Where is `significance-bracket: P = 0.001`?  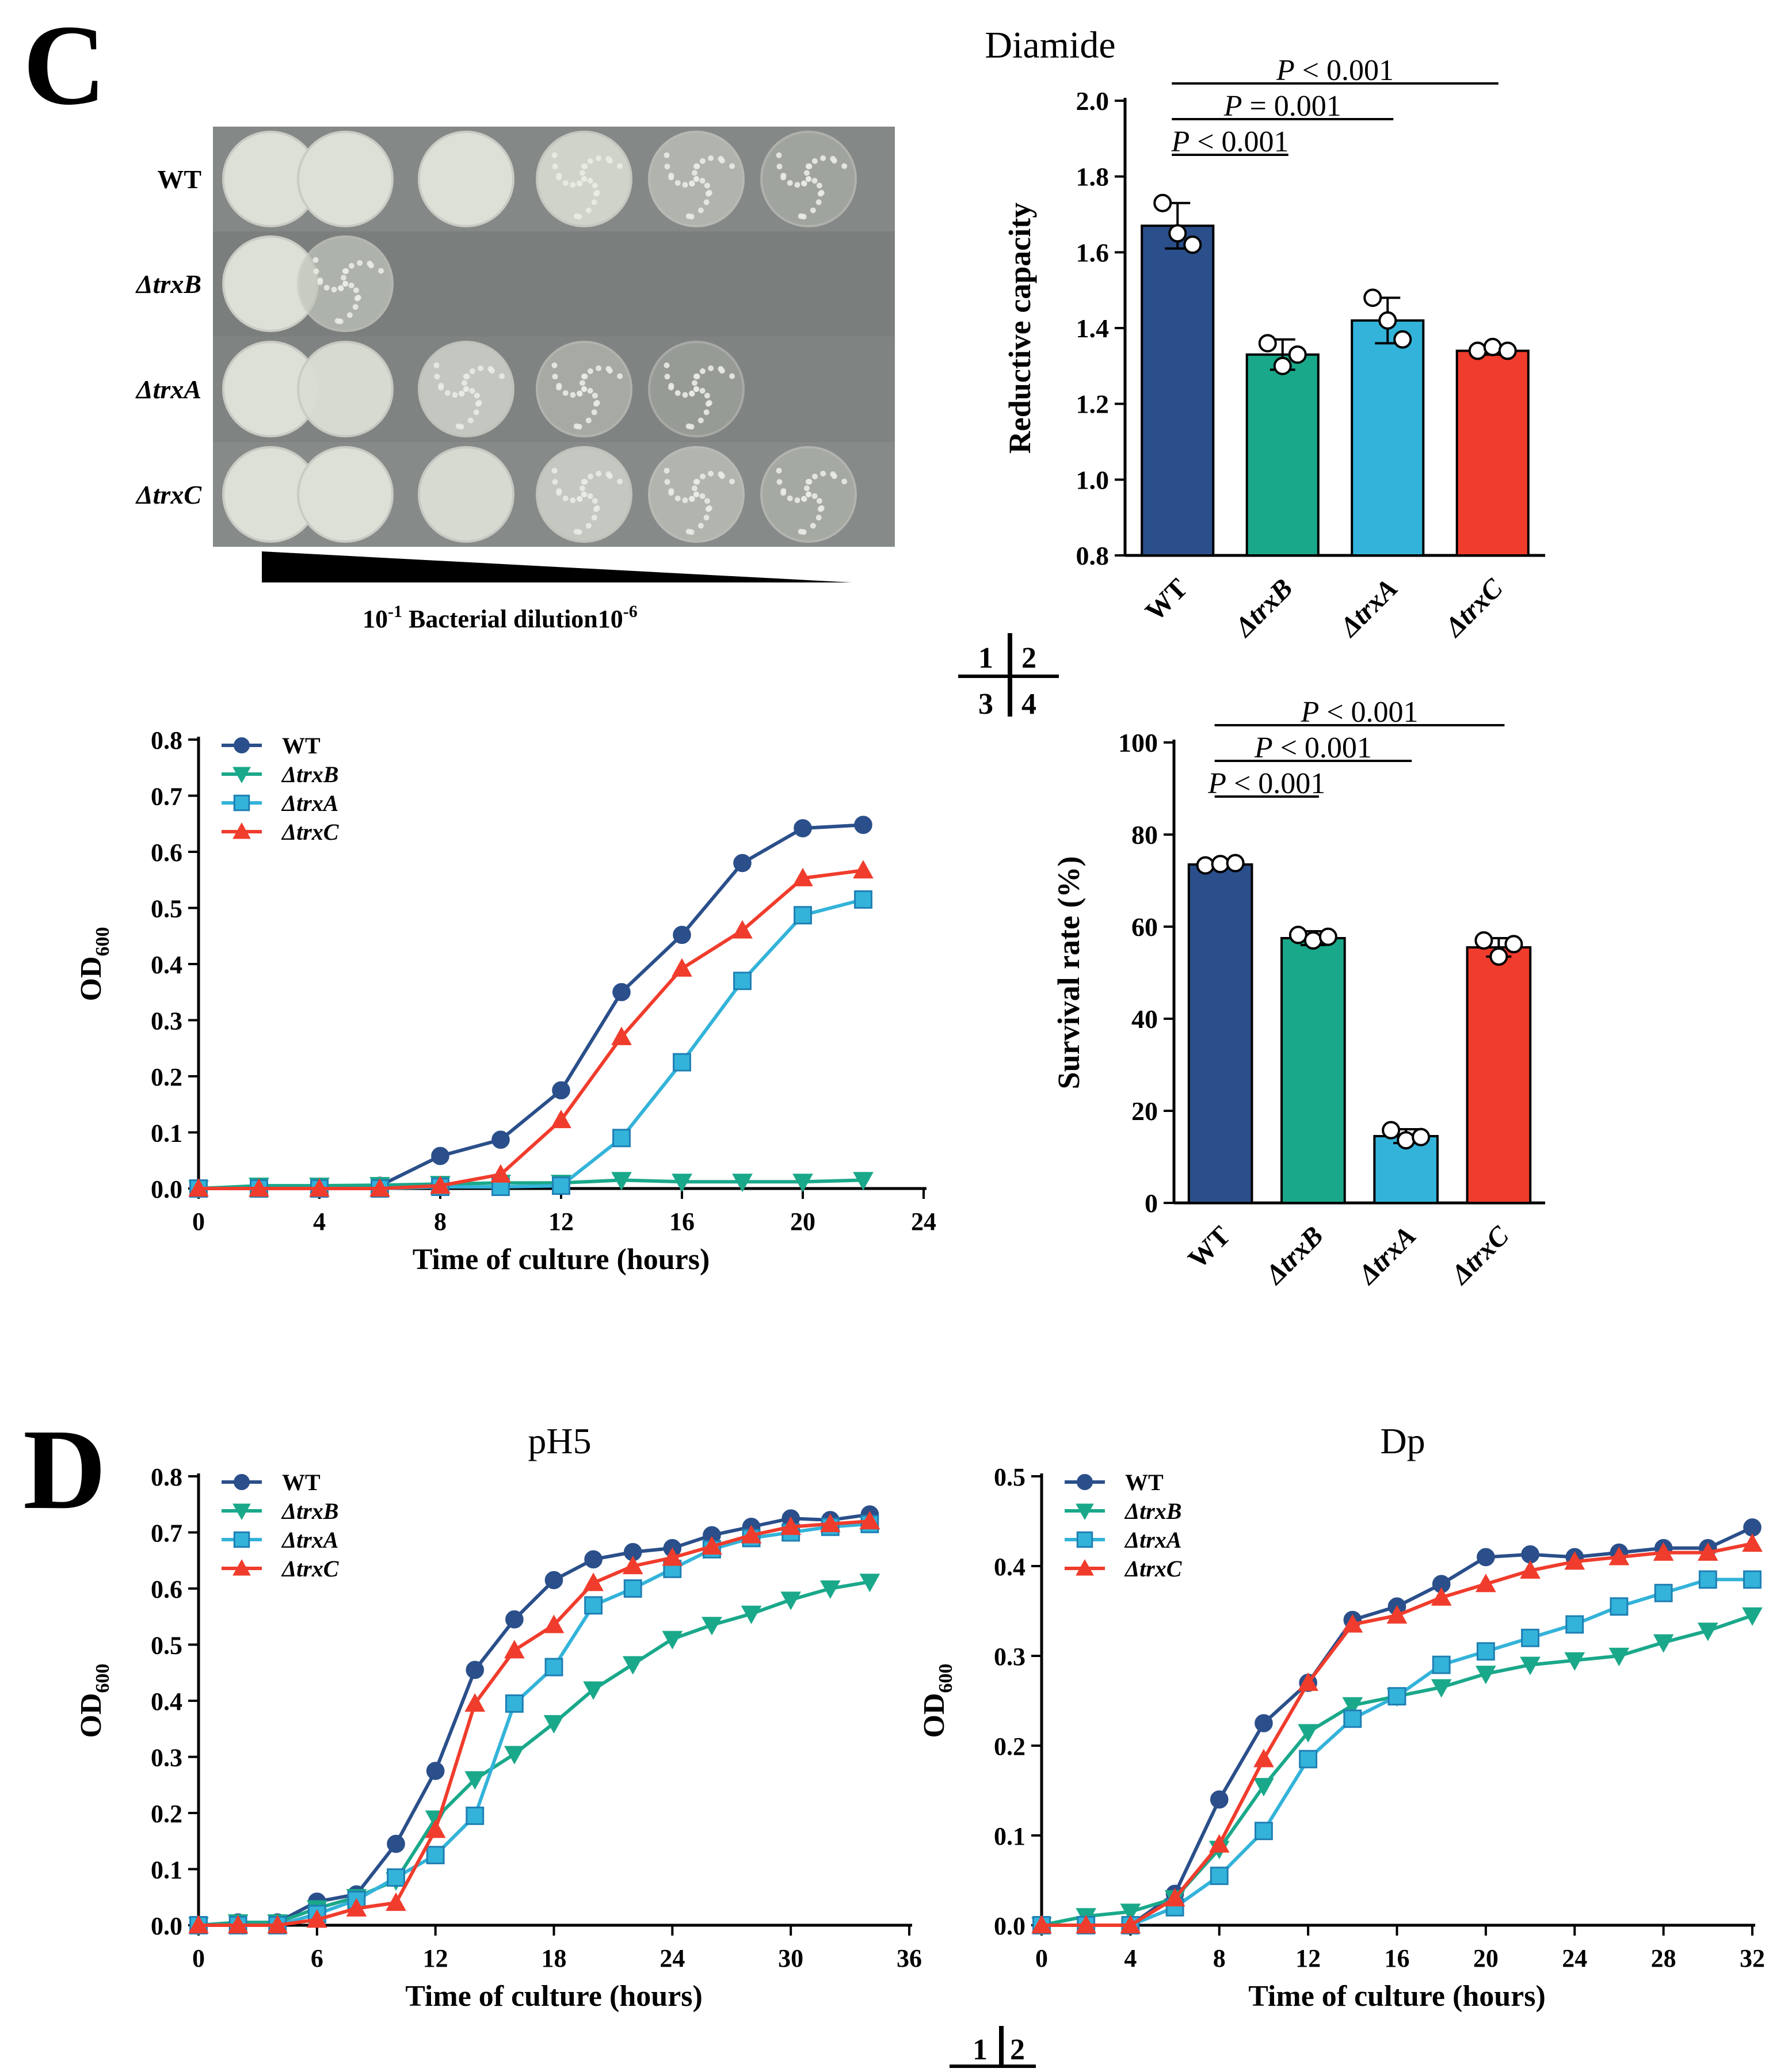 significance-bracket: P = 0.001 is located at coordinates (1283, 107).